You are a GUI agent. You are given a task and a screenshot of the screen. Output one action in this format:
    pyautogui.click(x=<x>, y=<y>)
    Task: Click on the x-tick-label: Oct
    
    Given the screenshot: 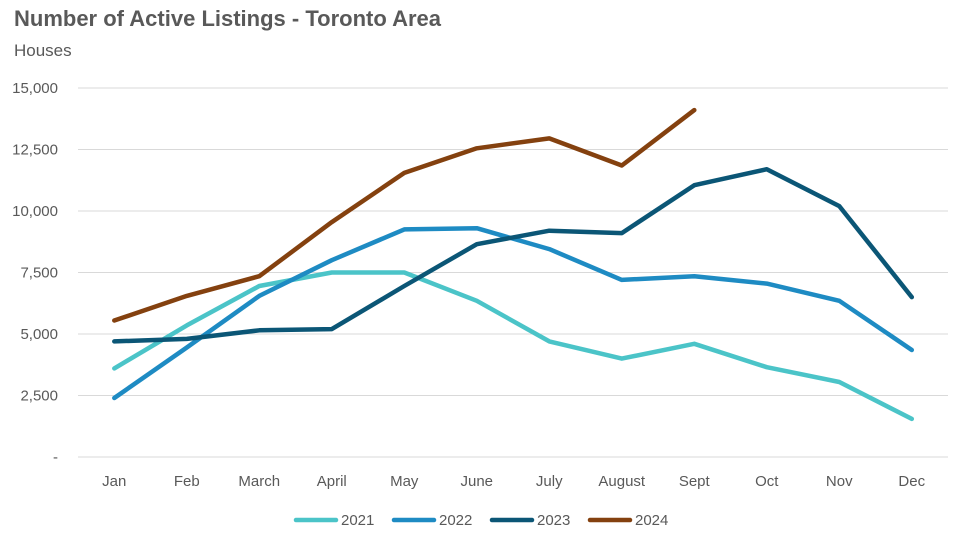 What is the action you would take?
    pyautogui.click(x=767, y=481)
    